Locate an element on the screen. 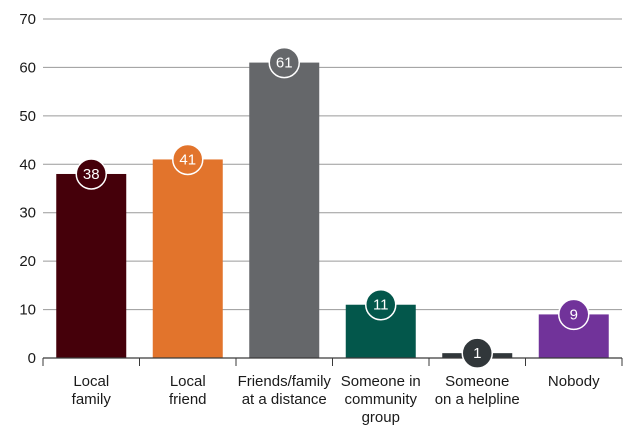 Image resolution: width=639 pixels, height=437 pixels. data-label-5: 9 is located at coordinates (574, 314).